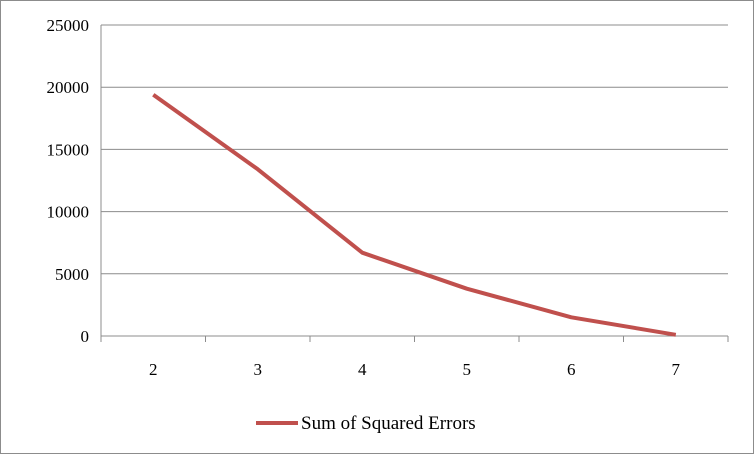  Describe the element at coordinates (68, 181) in the screenshot. I see `y-axis-tick-labels: 0 5000 10000 15000 20000 25000` at that location.